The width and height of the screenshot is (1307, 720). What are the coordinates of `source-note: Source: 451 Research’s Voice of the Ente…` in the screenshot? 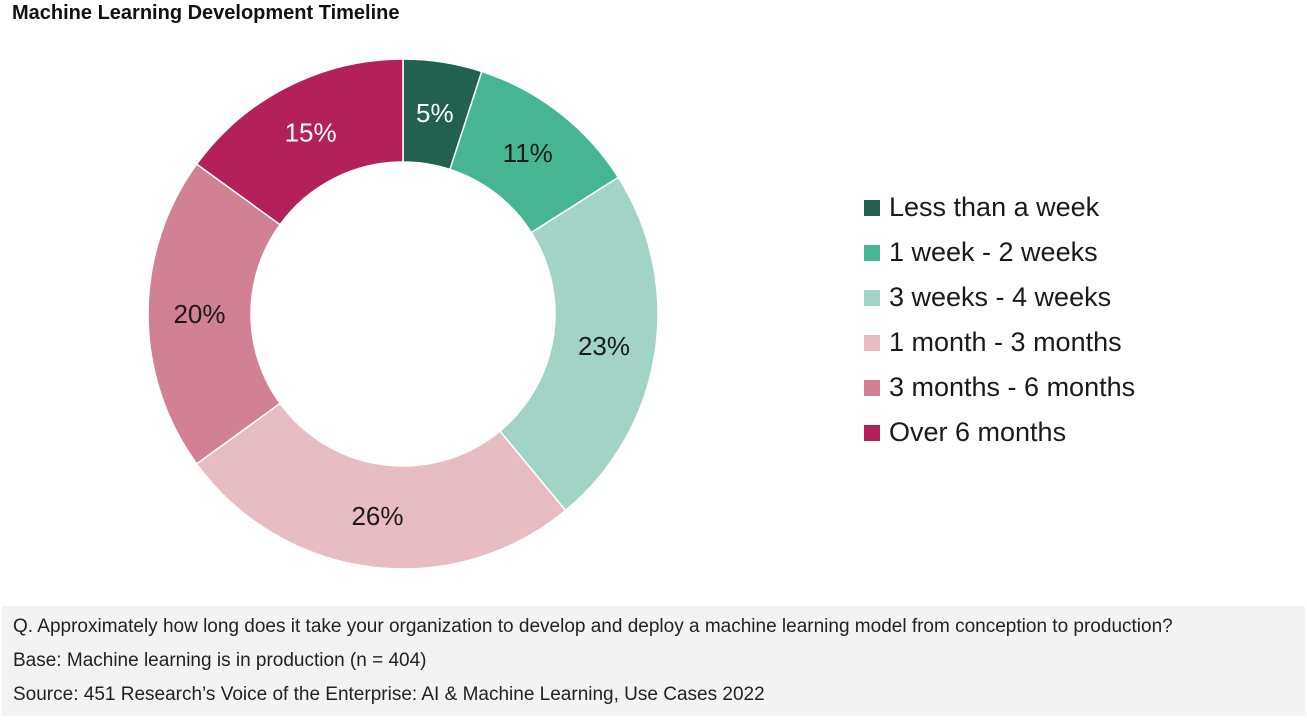 It's located at (389, 694).